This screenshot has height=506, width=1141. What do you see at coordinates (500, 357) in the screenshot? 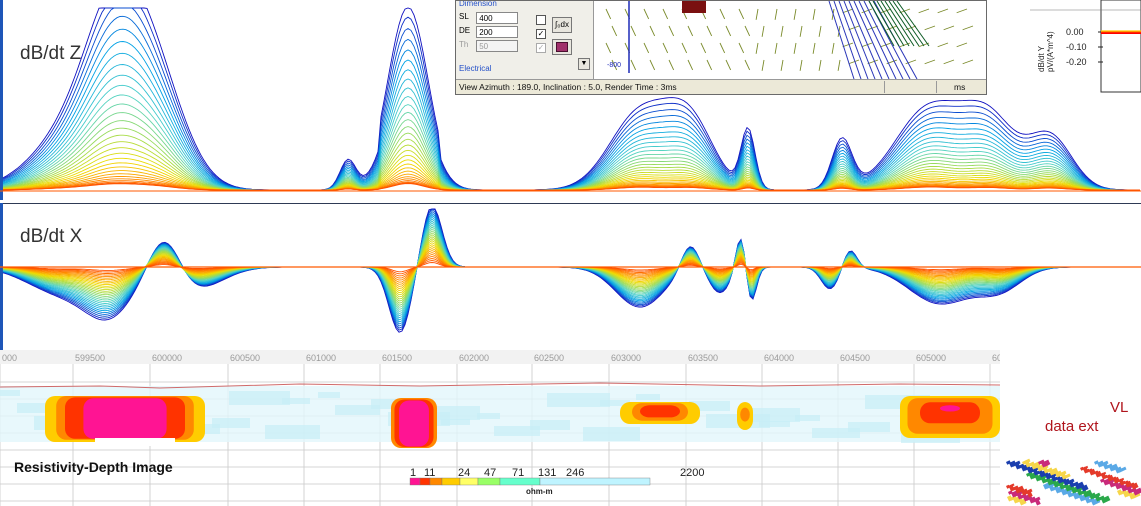
I see `easting-axis-bar` at bounding box center [500, 357].